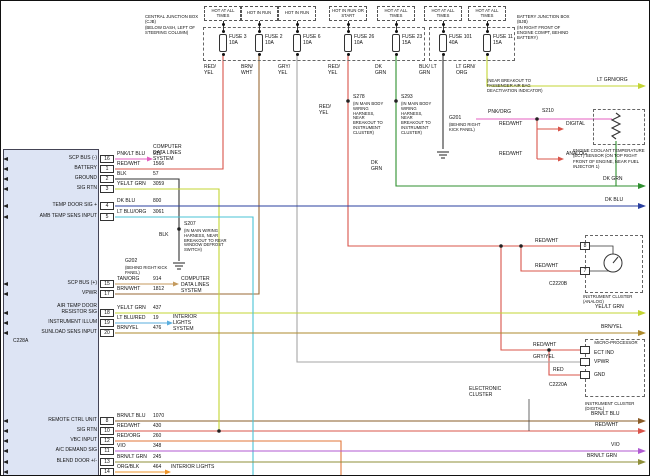  I want to click on pin-number-box: 20, so click(107, 332).